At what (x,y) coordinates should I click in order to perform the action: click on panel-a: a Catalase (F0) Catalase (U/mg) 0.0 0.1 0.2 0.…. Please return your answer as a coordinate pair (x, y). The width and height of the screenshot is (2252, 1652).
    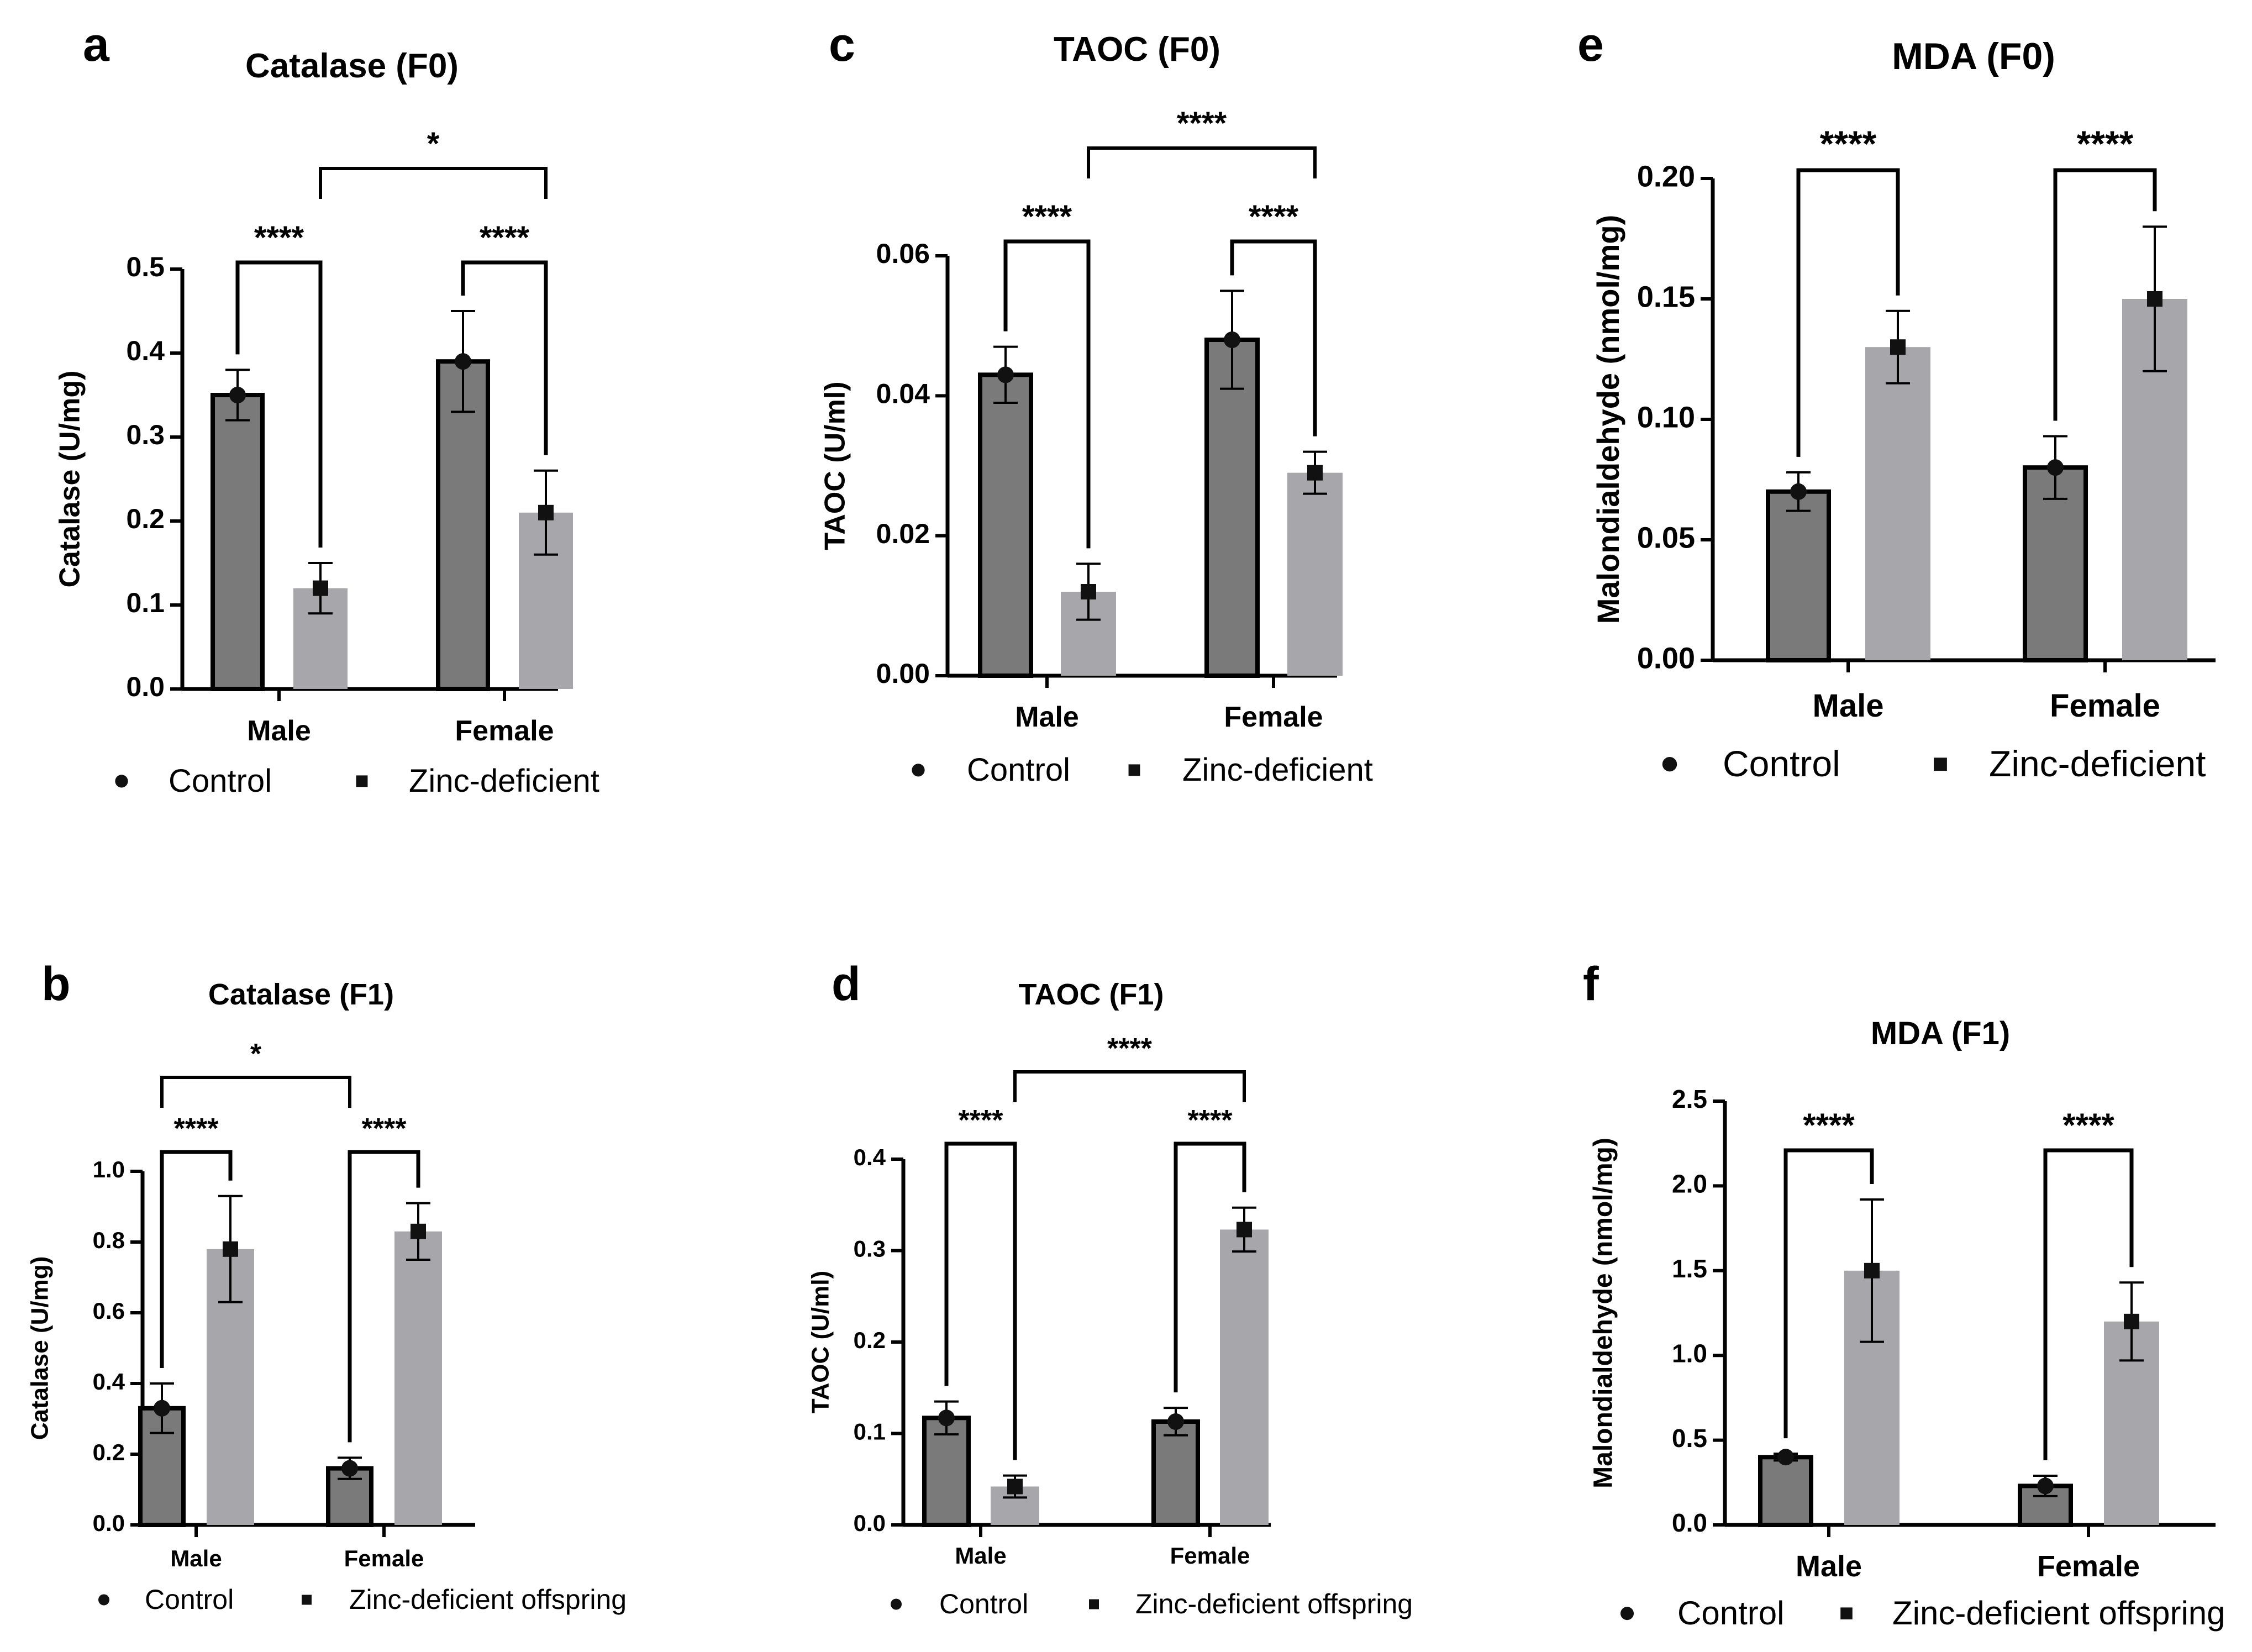
    Looking at the image, I should click on (327, 408).